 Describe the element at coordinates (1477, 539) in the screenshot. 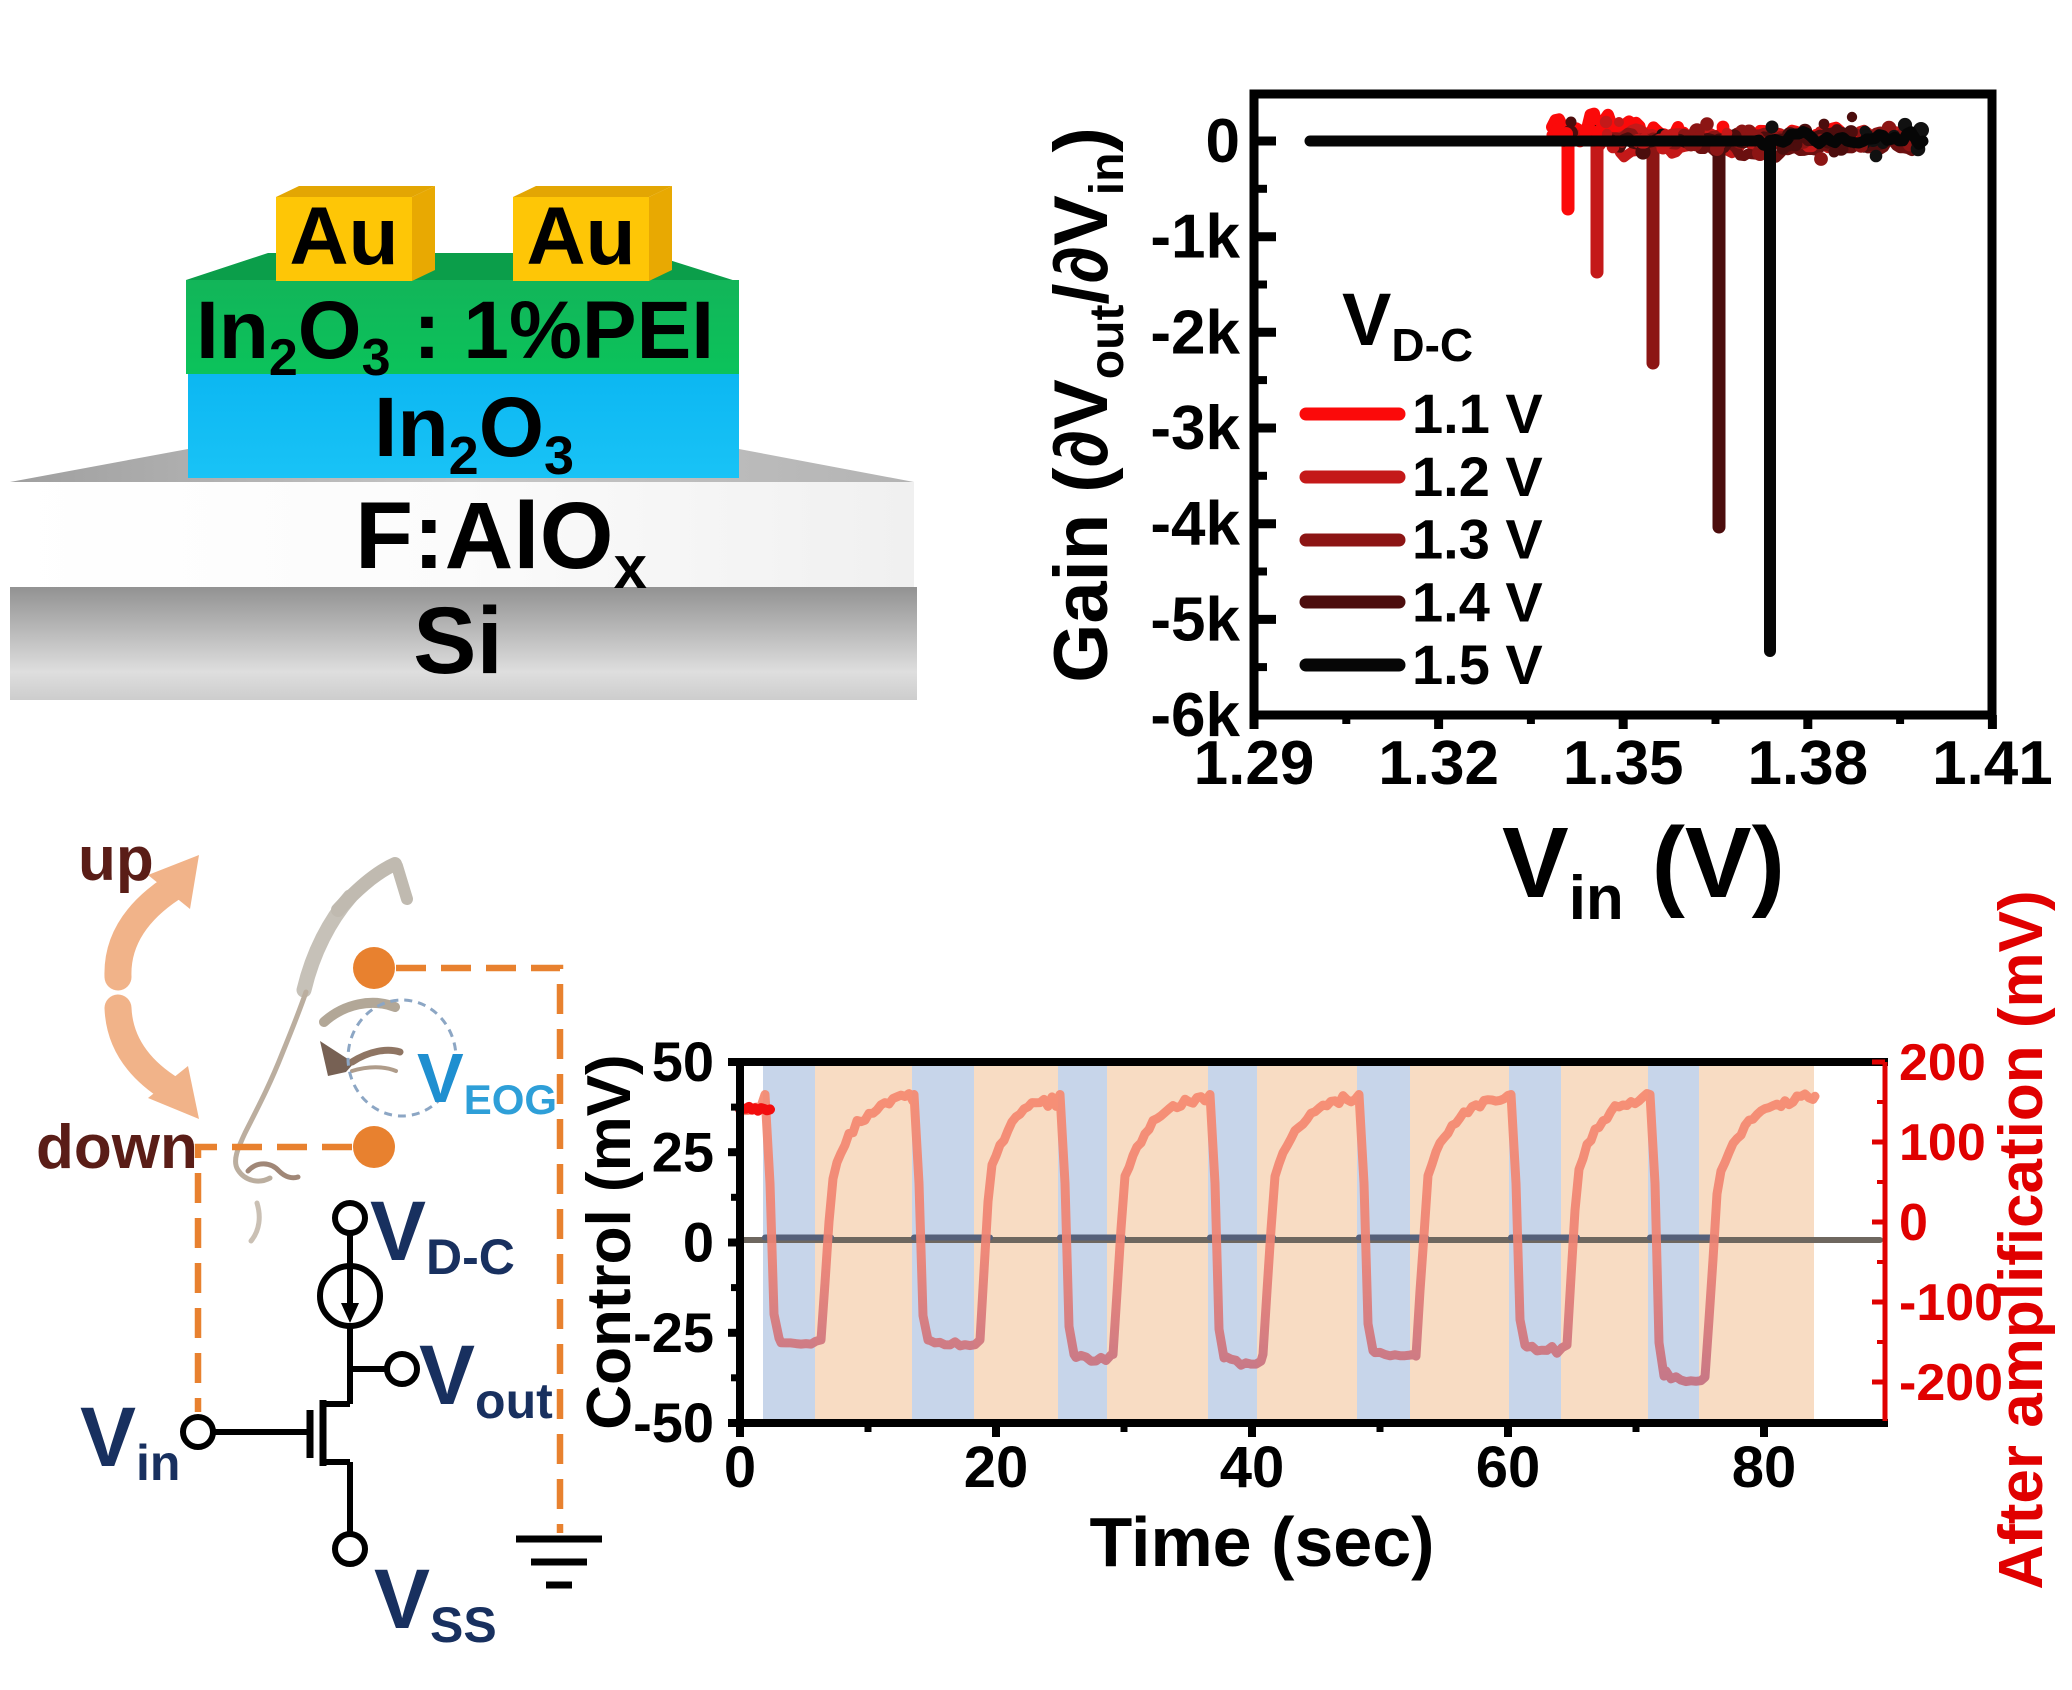

I see `svg-text: 1.3 V` at that location.